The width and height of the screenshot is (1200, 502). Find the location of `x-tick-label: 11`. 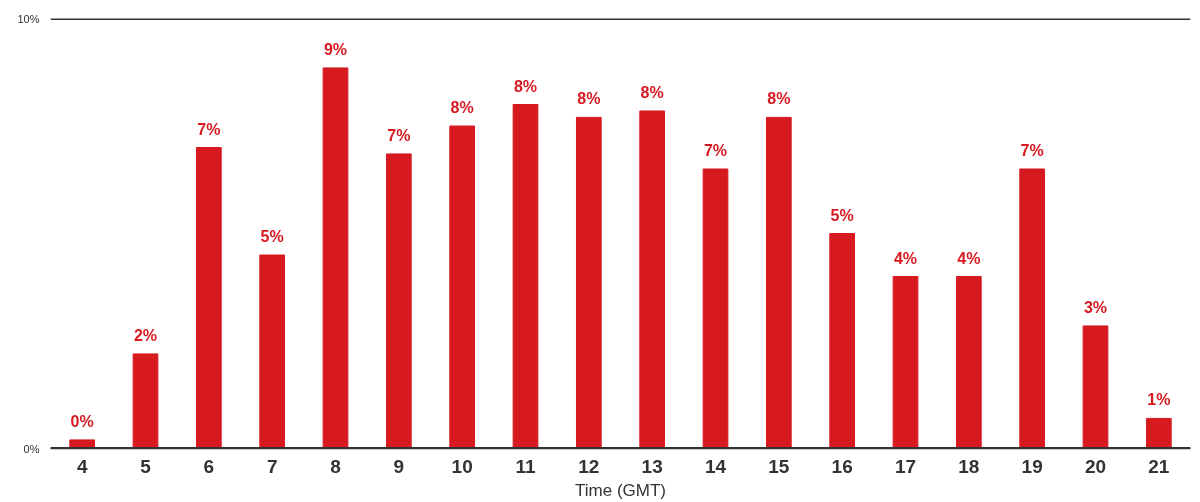

x-tick-label: 11 is located at coordinates (525, 466).